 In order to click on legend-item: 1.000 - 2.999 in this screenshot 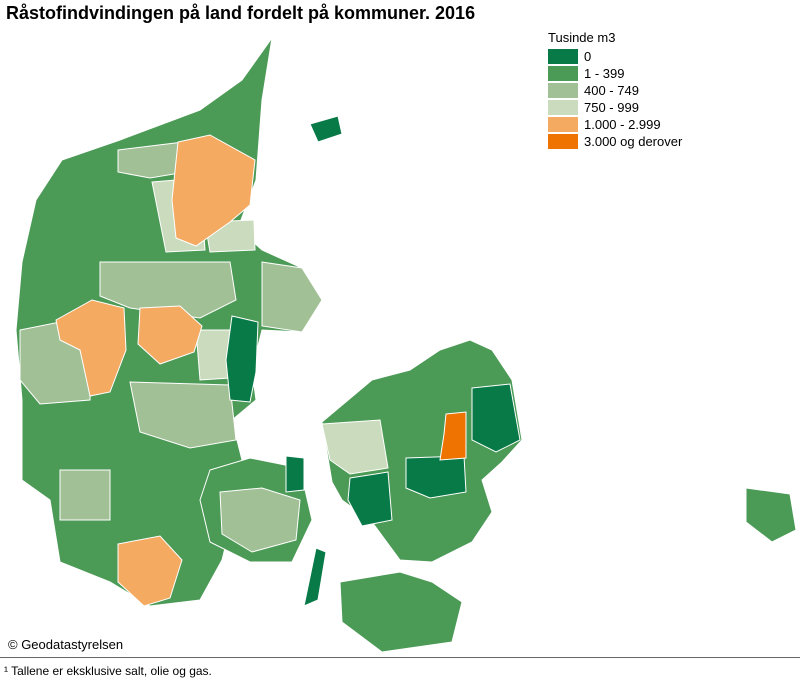, I will do `click(615, 124)`.